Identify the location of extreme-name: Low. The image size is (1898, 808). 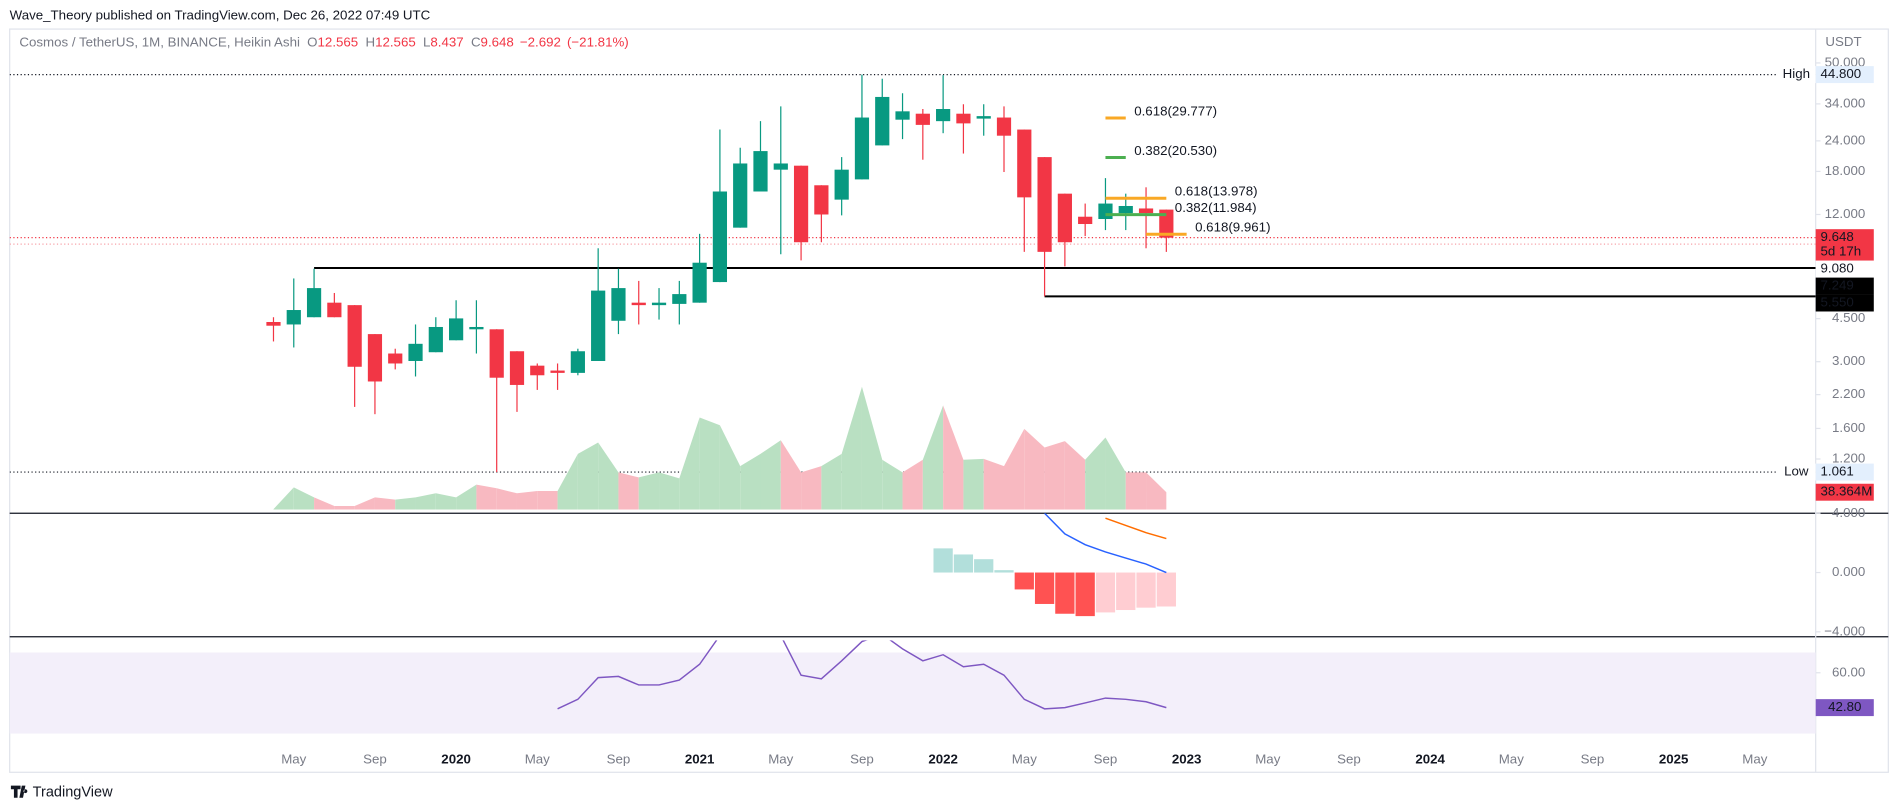
(1796, 471).